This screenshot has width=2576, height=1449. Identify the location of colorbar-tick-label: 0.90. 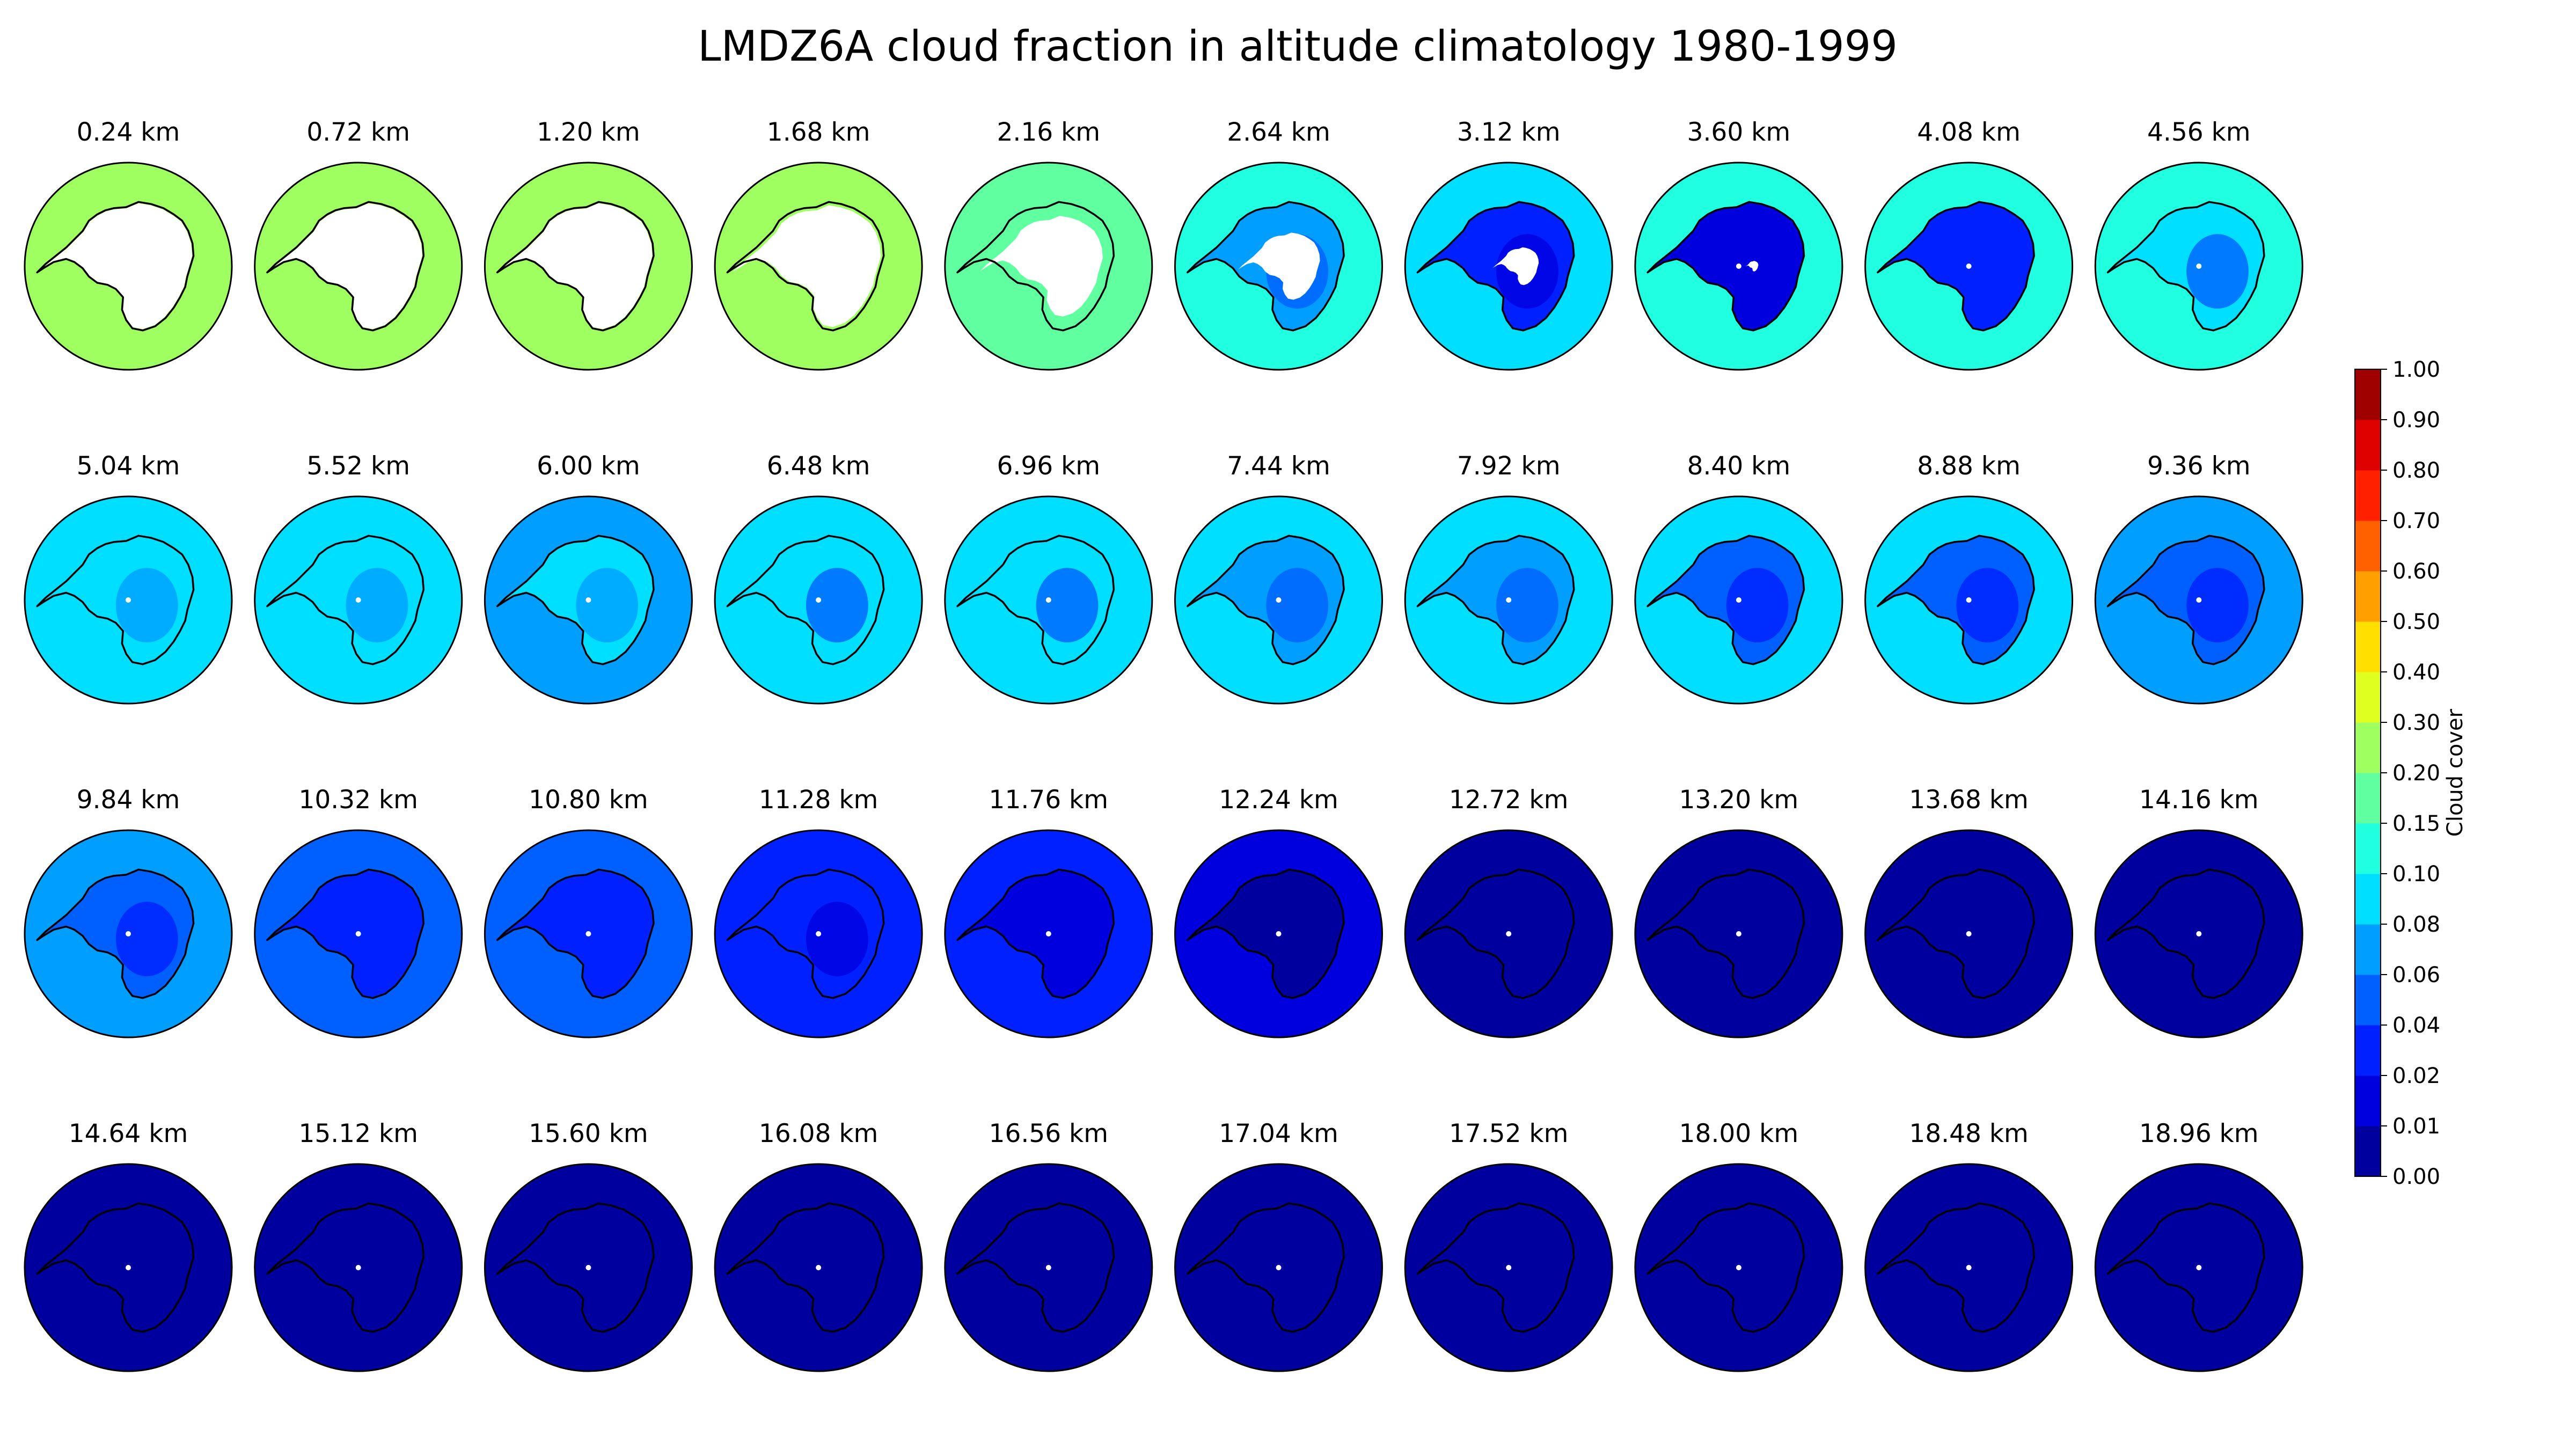
(2416, 420).